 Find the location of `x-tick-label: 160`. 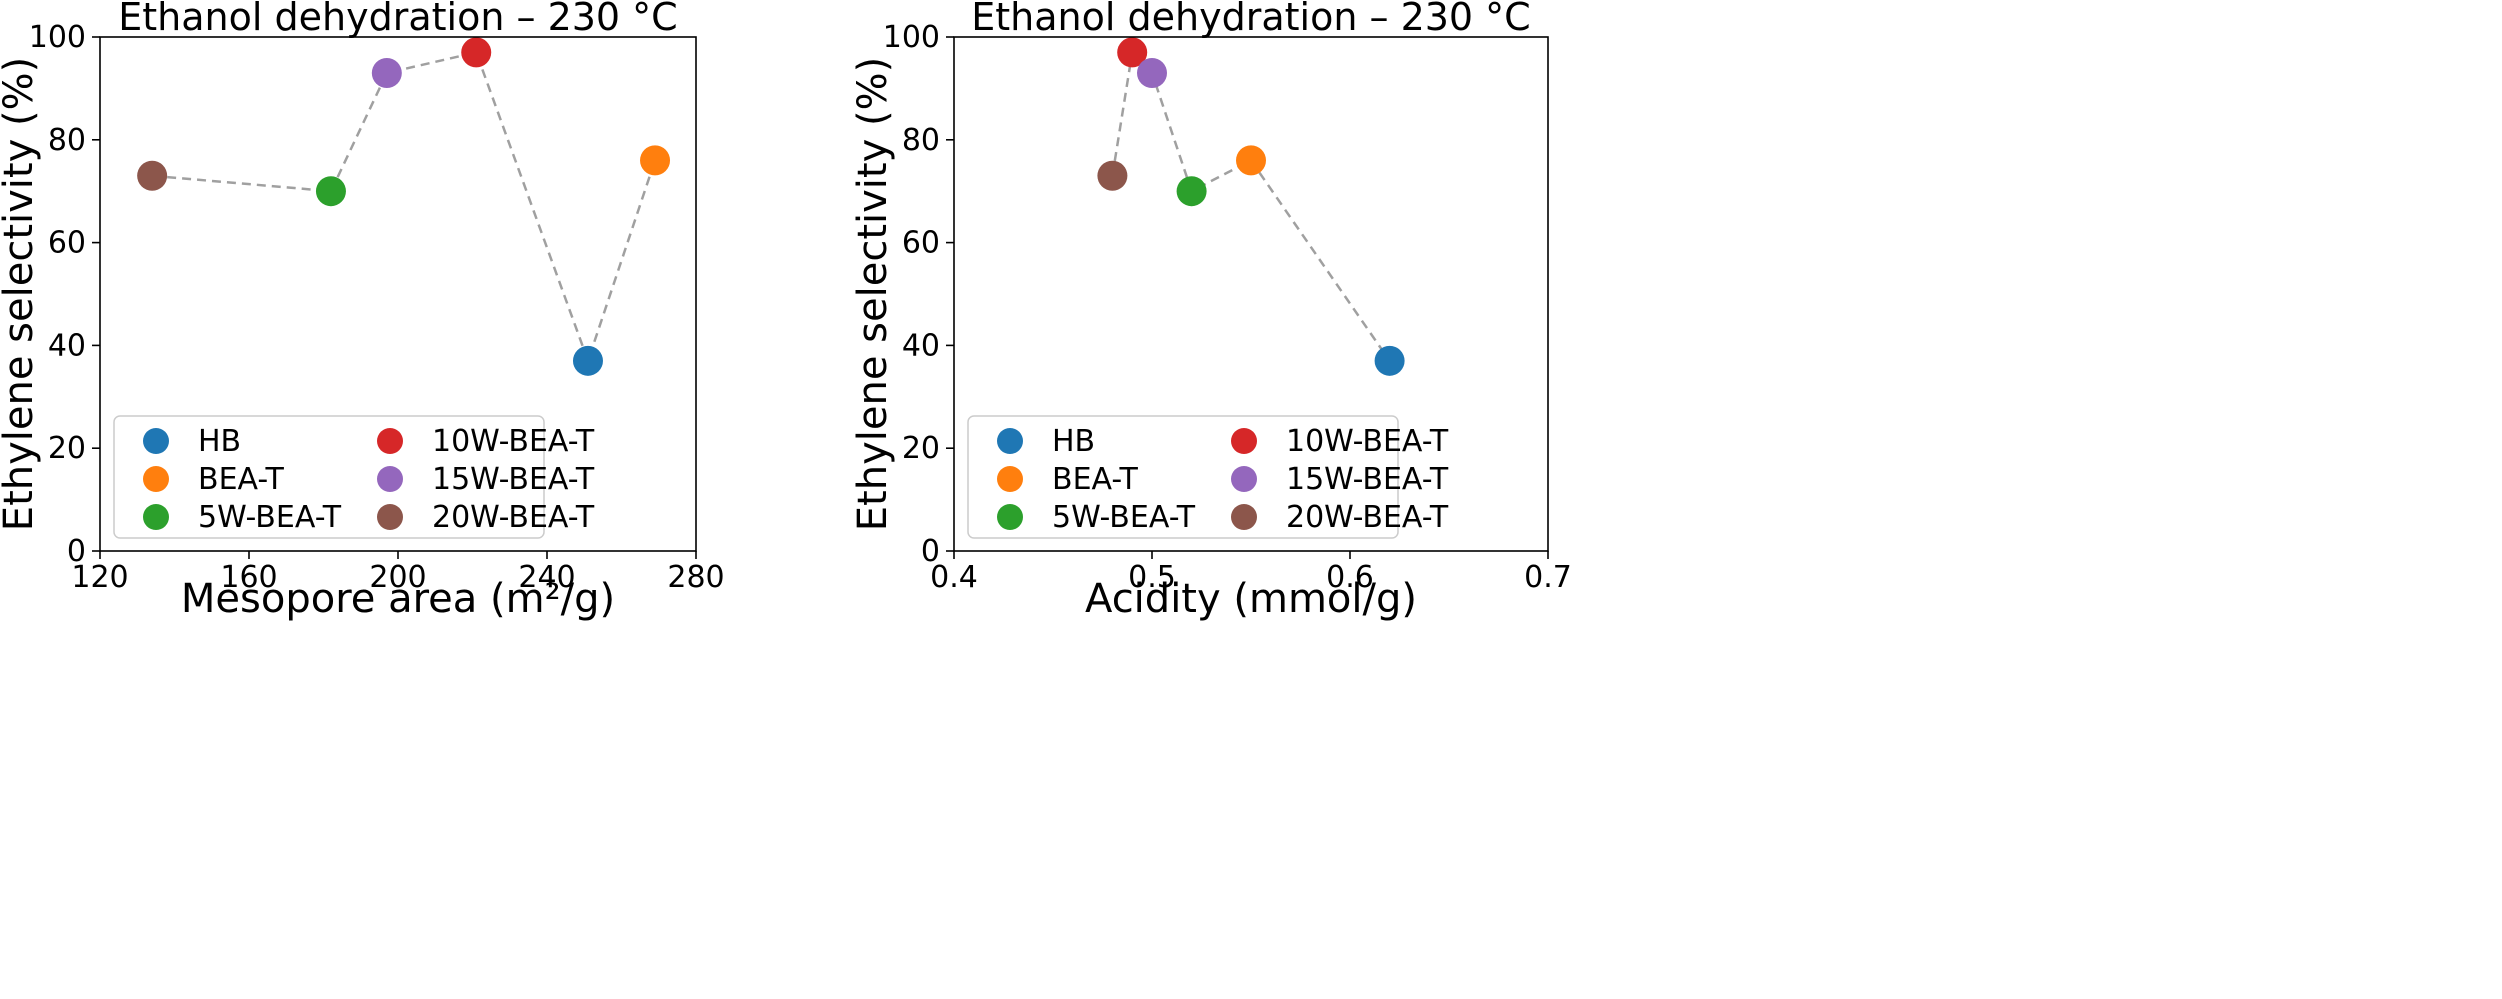

x-tick-label: 160 is located at coordinates (248, 577).